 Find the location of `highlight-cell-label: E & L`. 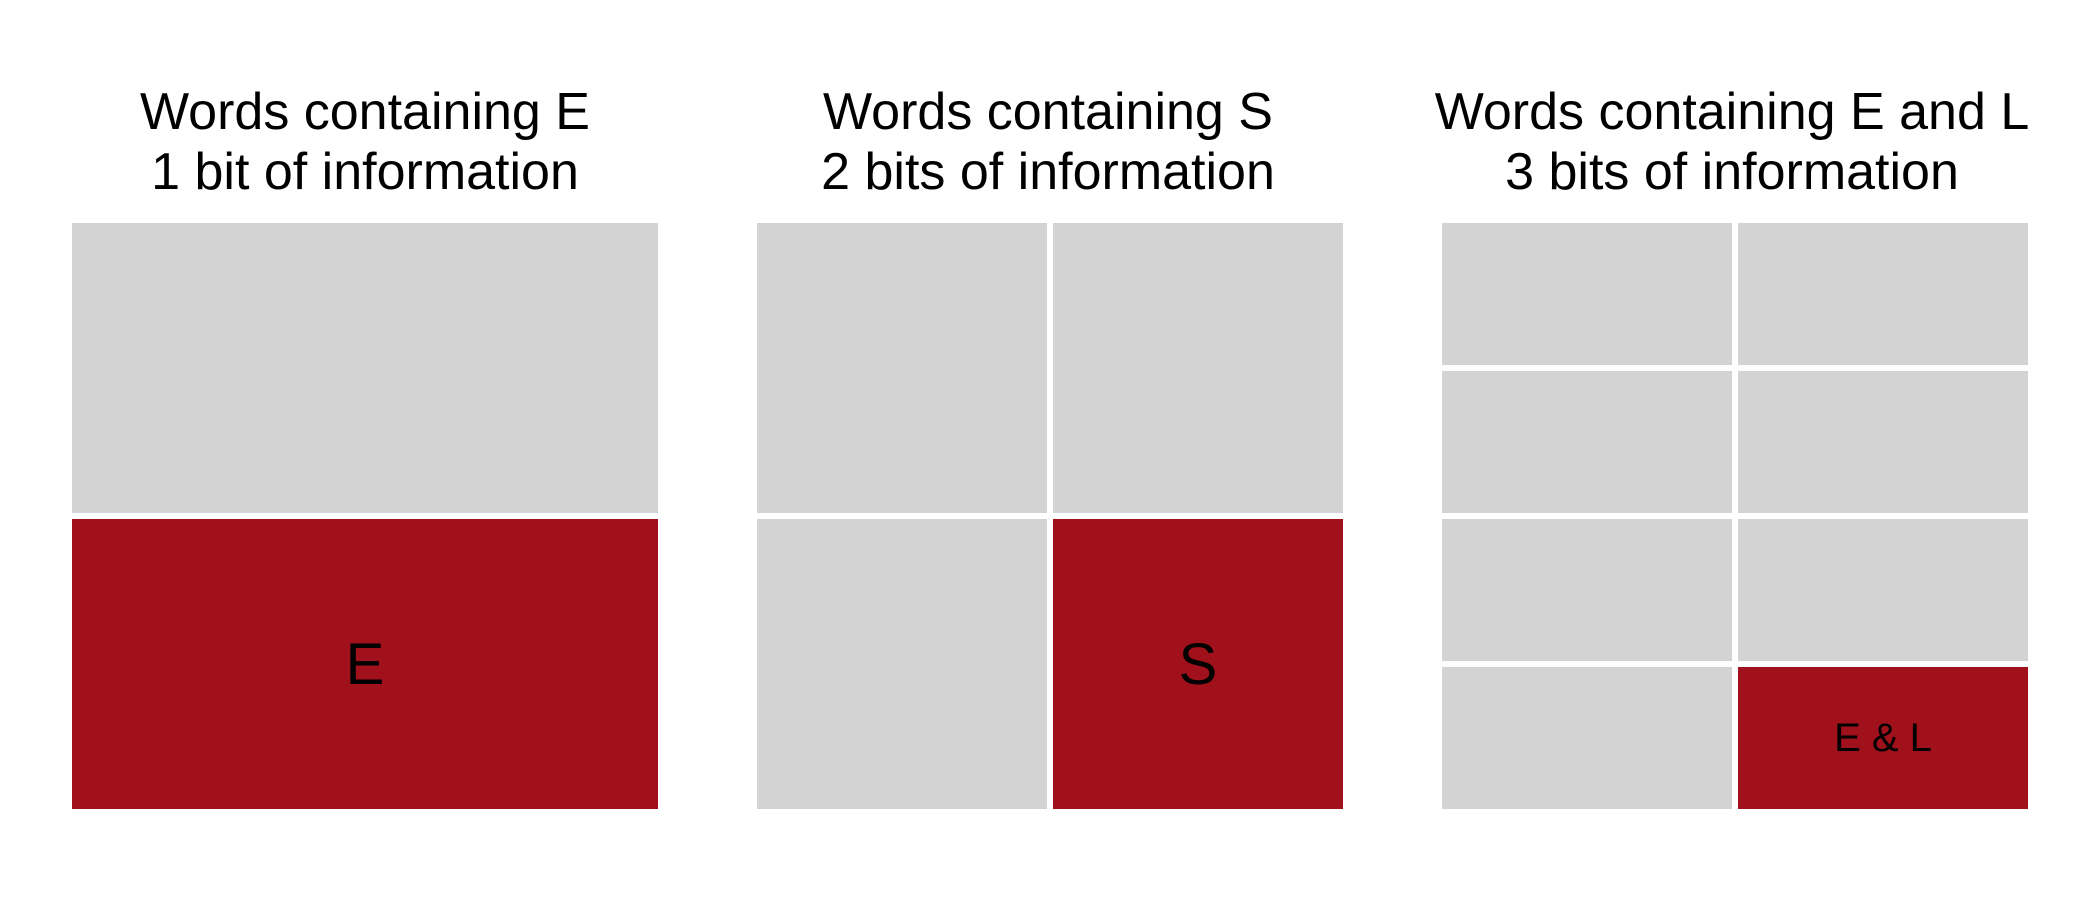

highlight-cell-label: E & L is located at coordinates (1883, 737).